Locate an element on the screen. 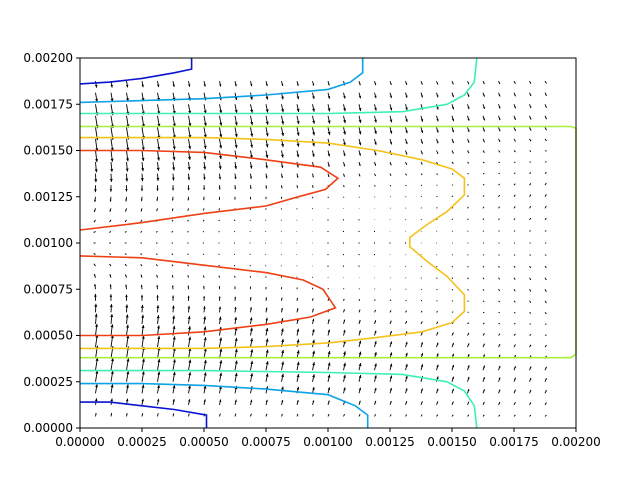 The image size is (640, 480). y-tick-label: 0.00150 is located at coordinates (48, 151).